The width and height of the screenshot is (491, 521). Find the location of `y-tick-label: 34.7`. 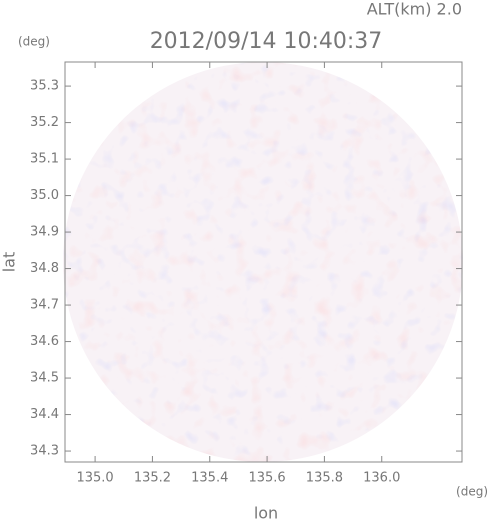

y-tick-label: 34.7 is located at coordinates (44, 305).